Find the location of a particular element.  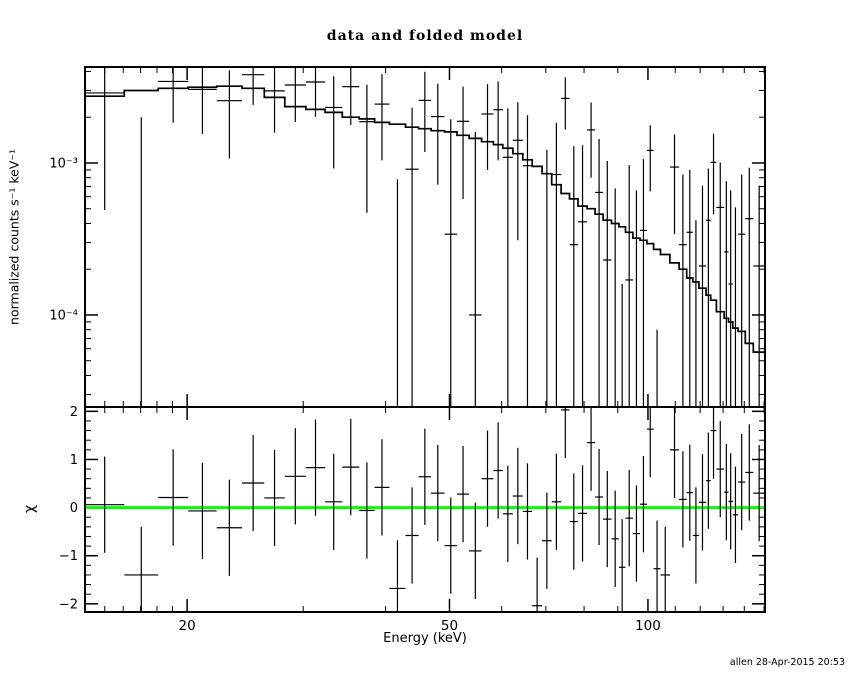

y-tick-label: −2 is located at coordinates (68, 604).